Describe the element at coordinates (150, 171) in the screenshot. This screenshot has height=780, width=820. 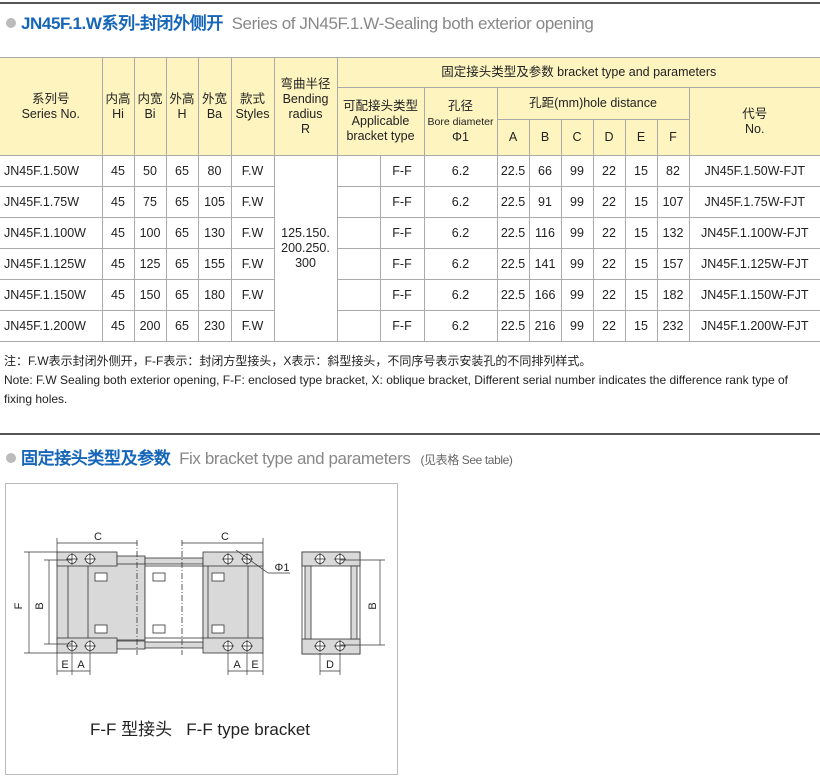
I see `cell-bi: 50` at that location.